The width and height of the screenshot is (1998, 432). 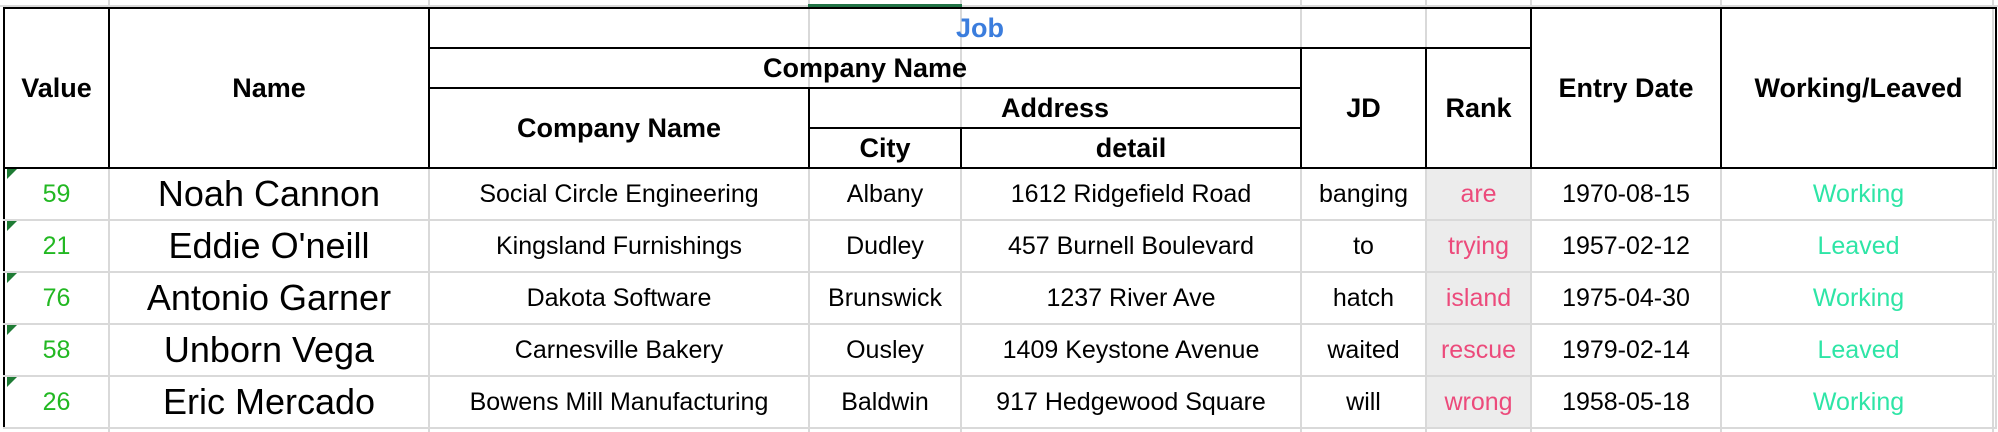 I want to click on name-cell: Eric Mercado, so click(x=269, y=402).